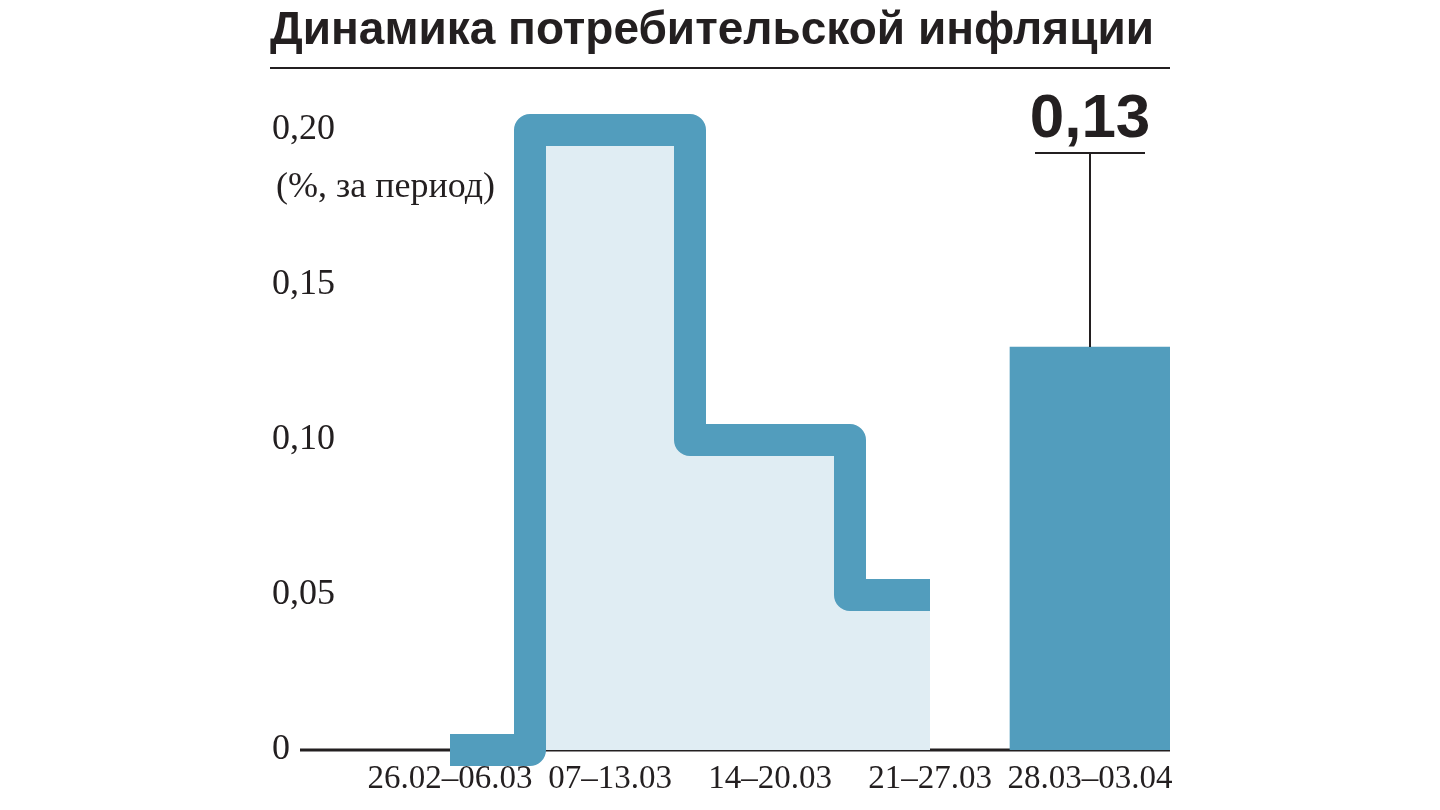 This screenshot has width=1440, height=810. I want to click on y-tick-label: 0,05, so click(303, 592).